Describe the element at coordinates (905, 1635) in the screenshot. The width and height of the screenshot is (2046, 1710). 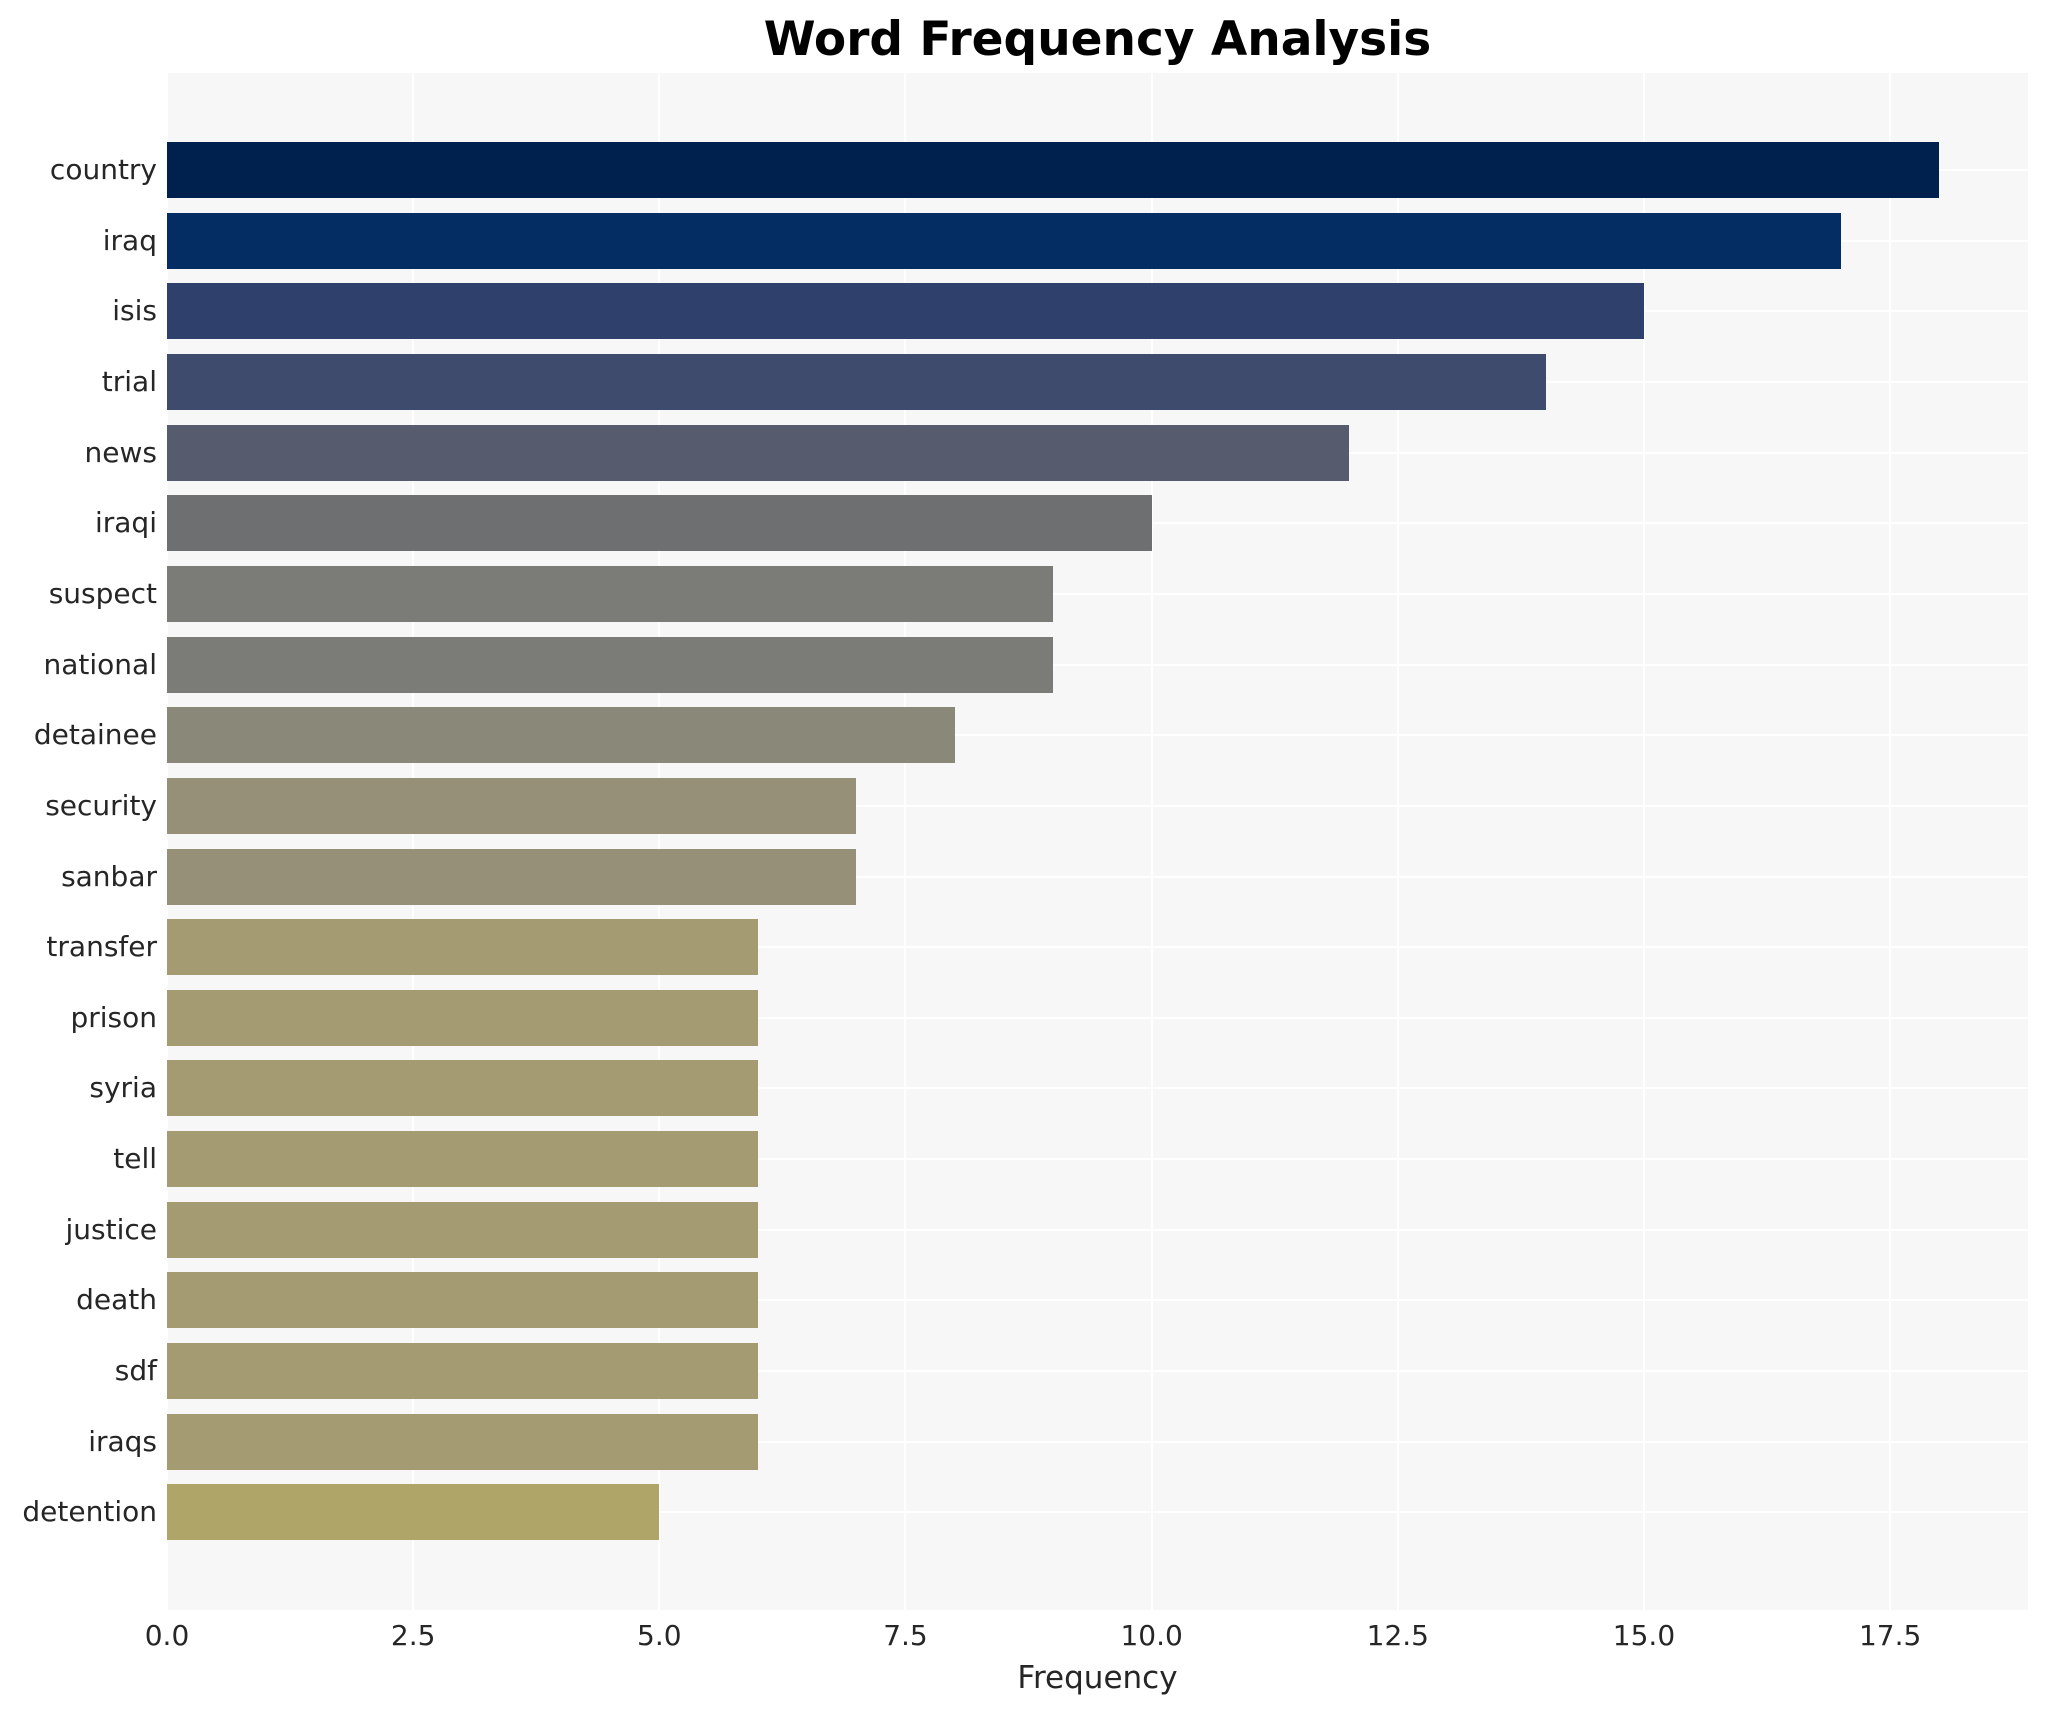
I see `x-tick-label: 7.5` at that location.